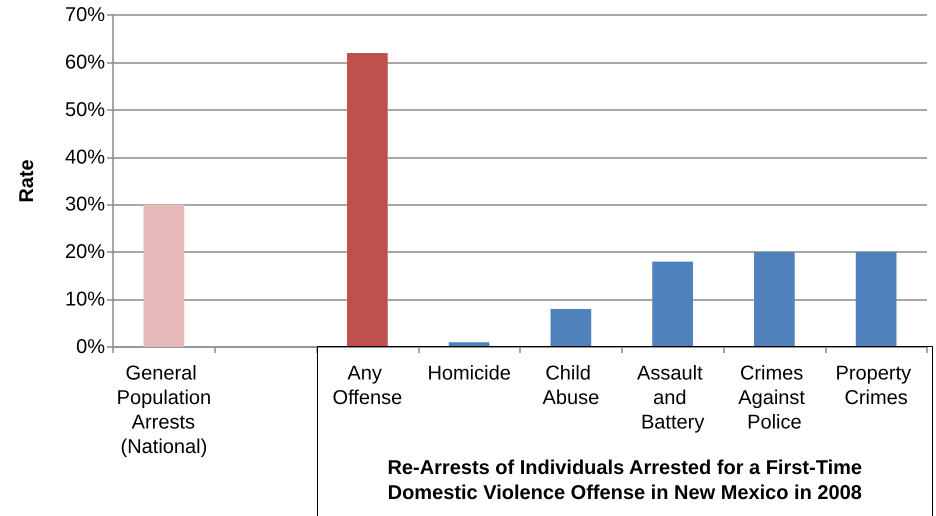 This screenshot has width=936, height=516. What do you see at coordinates (85, 299) in the screenshot?
I see `y-tick-label: 10%` at bounding box center [85, 299].